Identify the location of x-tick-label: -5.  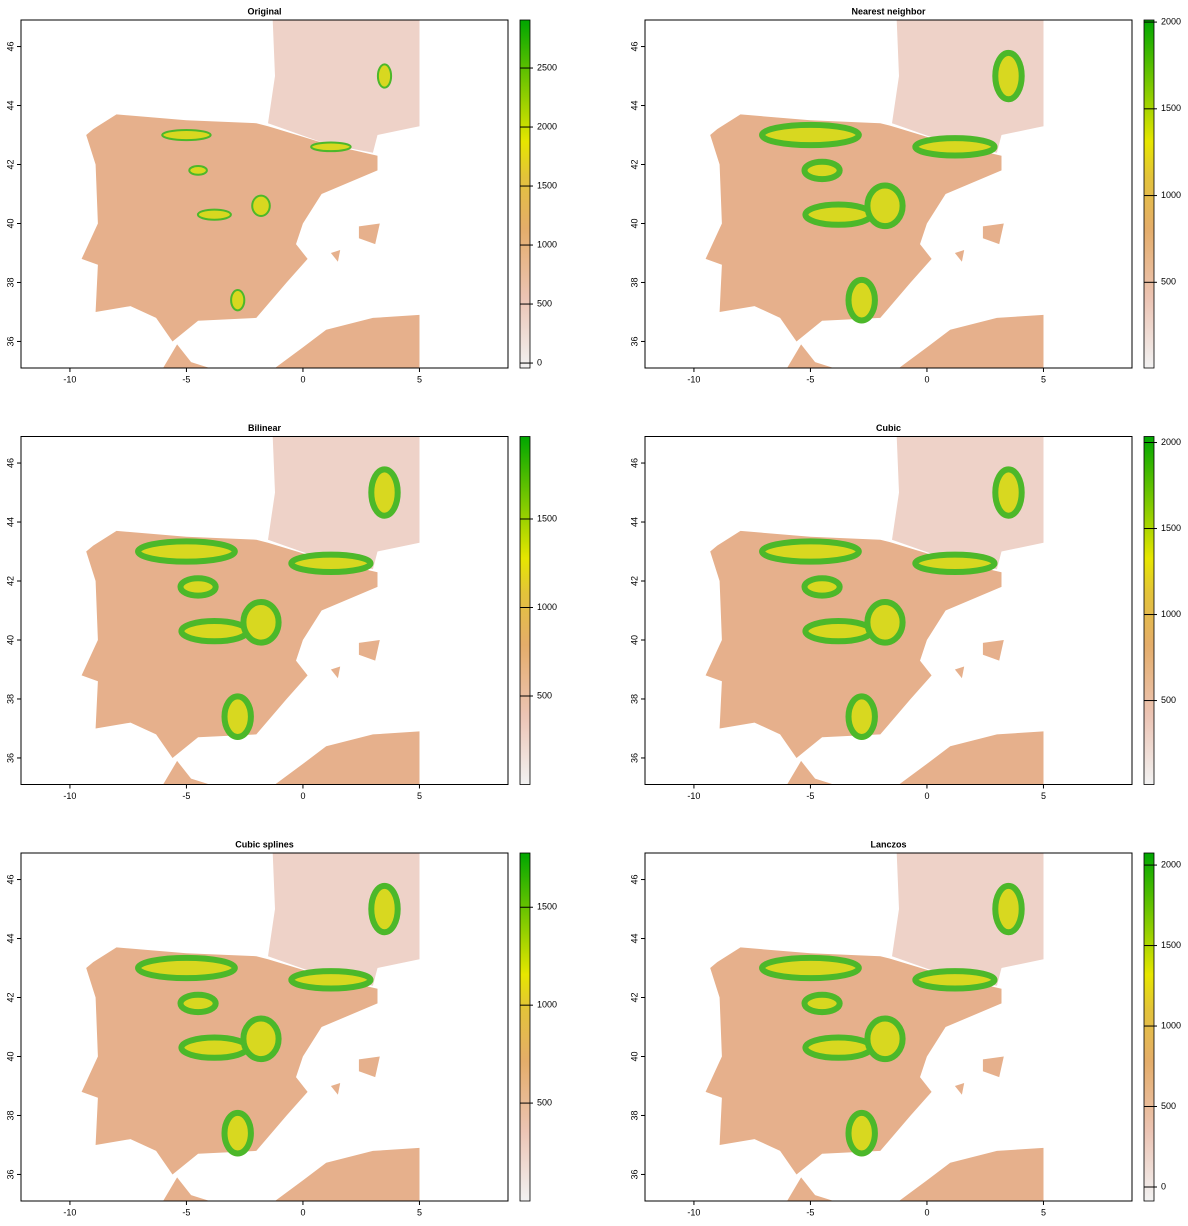
(186, 796).